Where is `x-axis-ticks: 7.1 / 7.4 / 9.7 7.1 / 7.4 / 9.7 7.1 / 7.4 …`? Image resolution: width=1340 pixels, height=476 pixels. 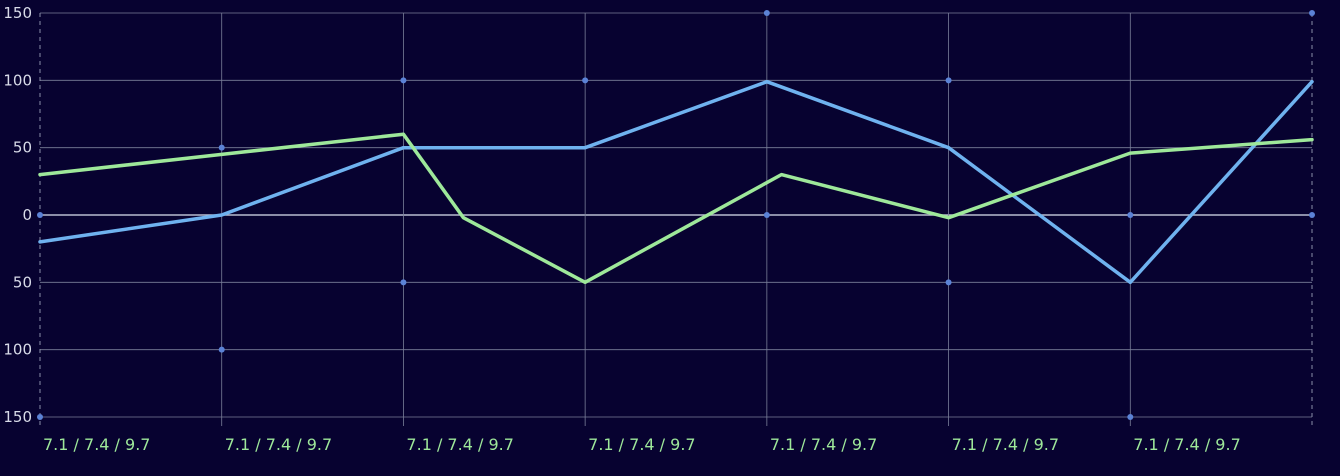
x-axis-ticks: 7.1 / 7.4 / 9.7 7.1 / 7.4 / 9.7 7.1 / 7.4 … is located at coordinates (642, 444).